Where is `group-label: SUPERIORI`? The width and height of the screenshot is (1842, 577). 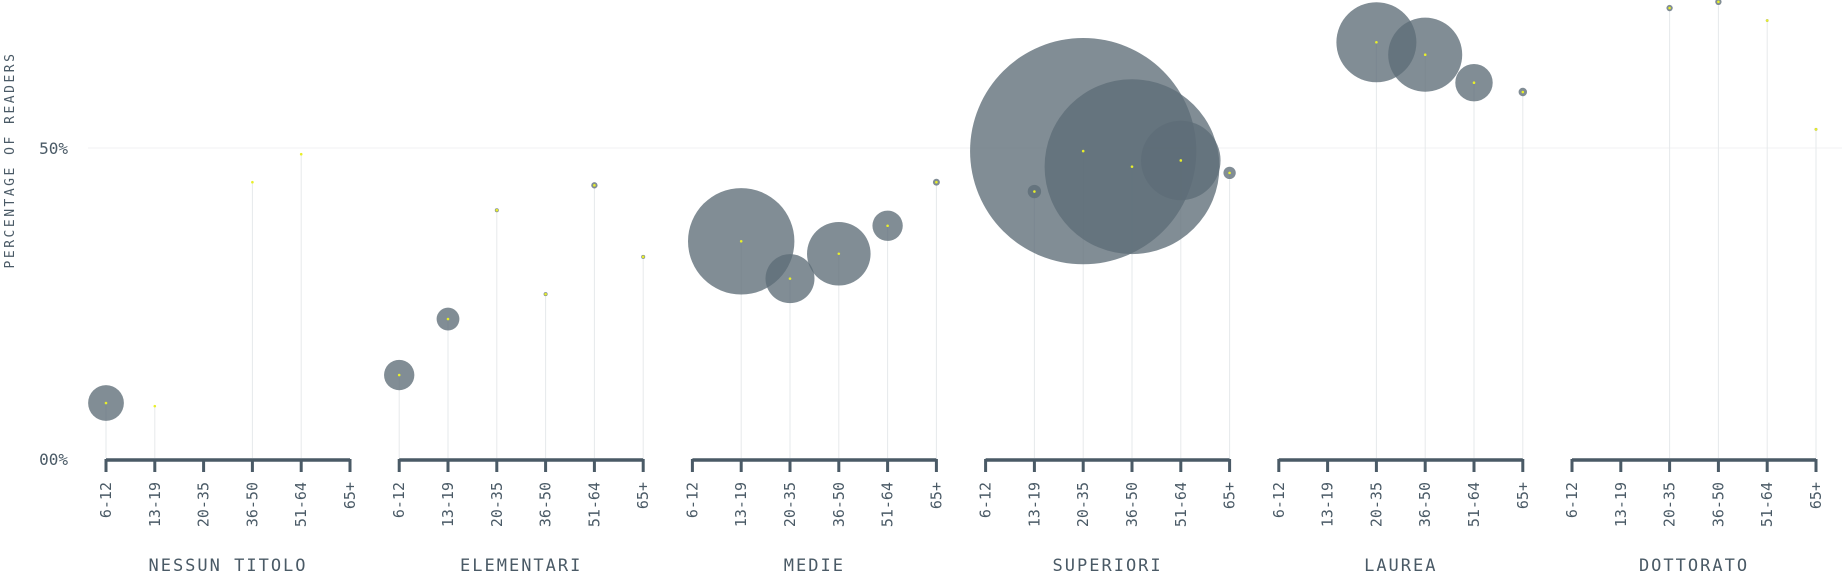 group-label: SUPERIORI is located at coordinates (1108, 566).